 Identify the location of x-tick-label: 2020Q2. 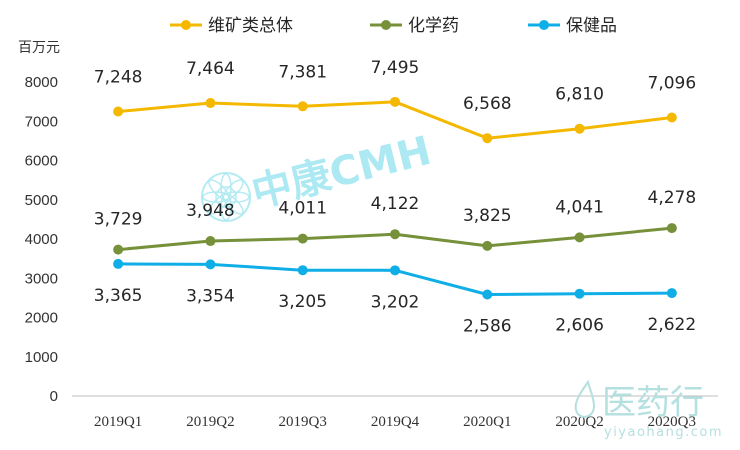
(579, 422).